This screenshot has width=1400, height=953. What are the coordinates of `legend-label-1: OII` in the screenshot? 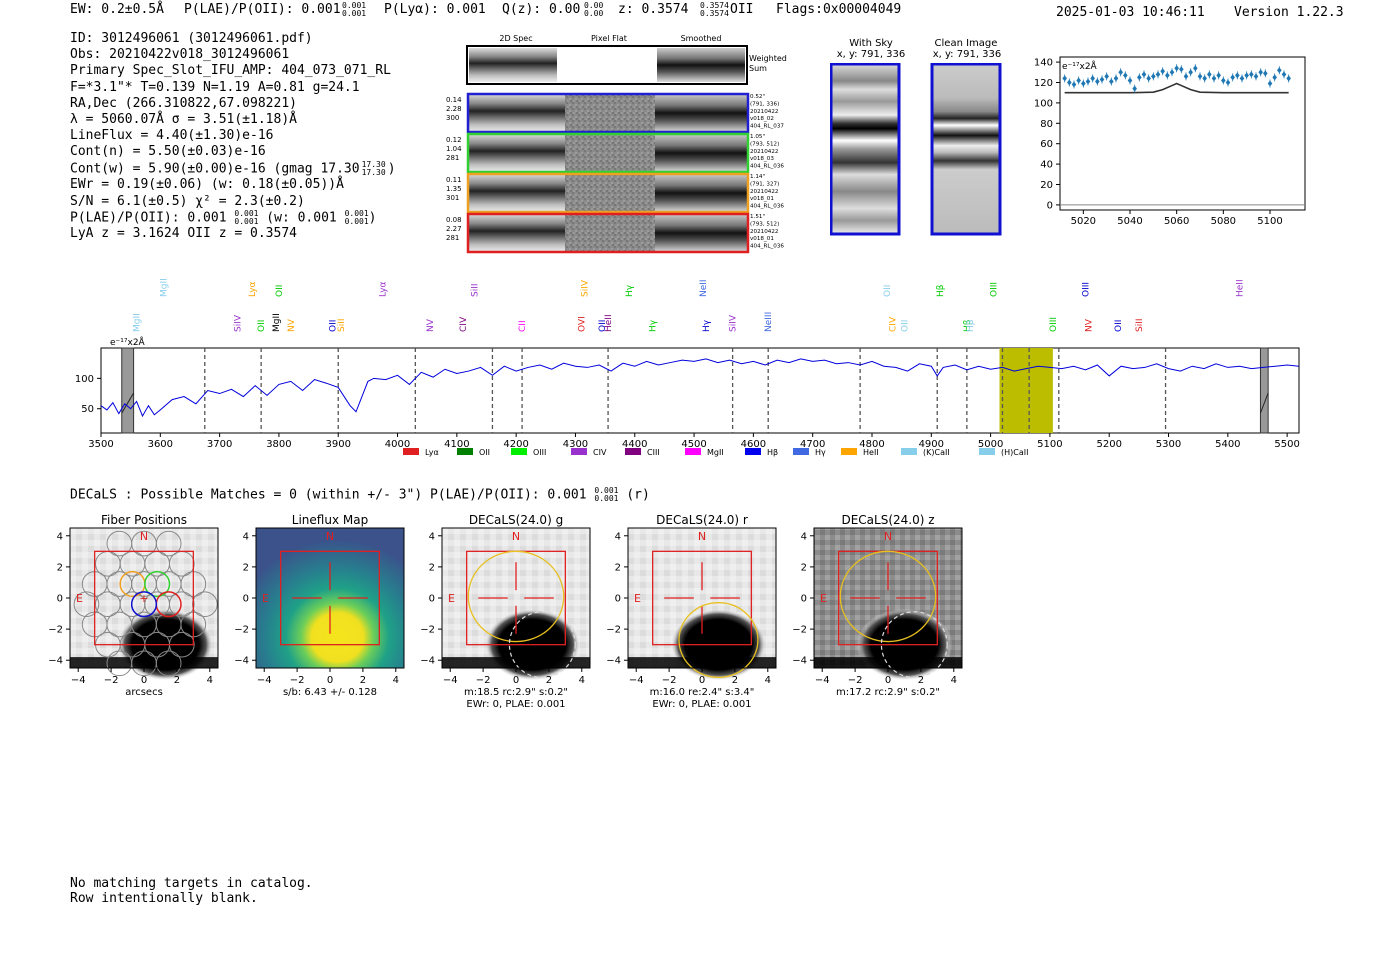 It's located at (484, 452).